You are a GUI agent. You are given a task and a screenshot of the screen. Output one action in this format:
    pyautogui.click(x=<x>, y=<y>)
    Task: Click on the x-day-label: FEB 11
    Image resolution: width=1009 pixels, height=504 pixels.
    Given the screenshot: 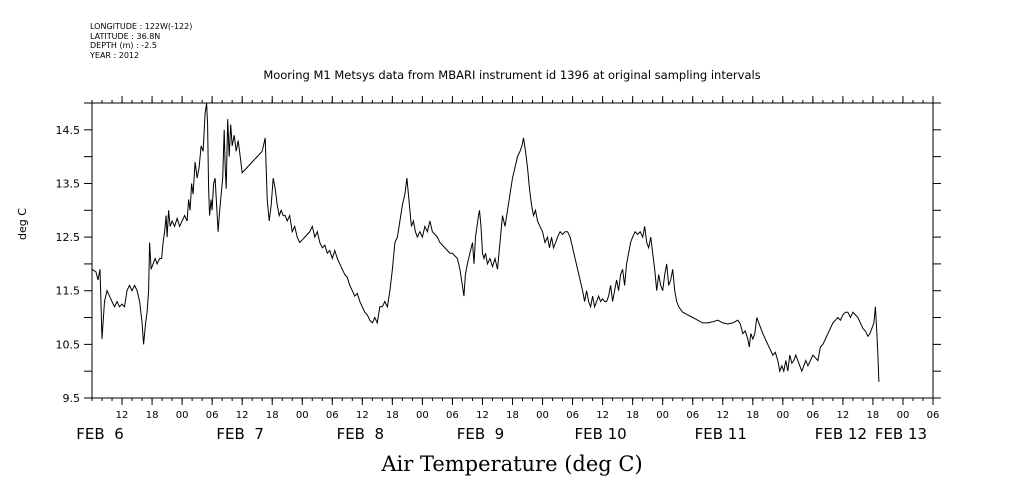 What is the action you would take?
    pyautogui.click(x=721, y=434)
    